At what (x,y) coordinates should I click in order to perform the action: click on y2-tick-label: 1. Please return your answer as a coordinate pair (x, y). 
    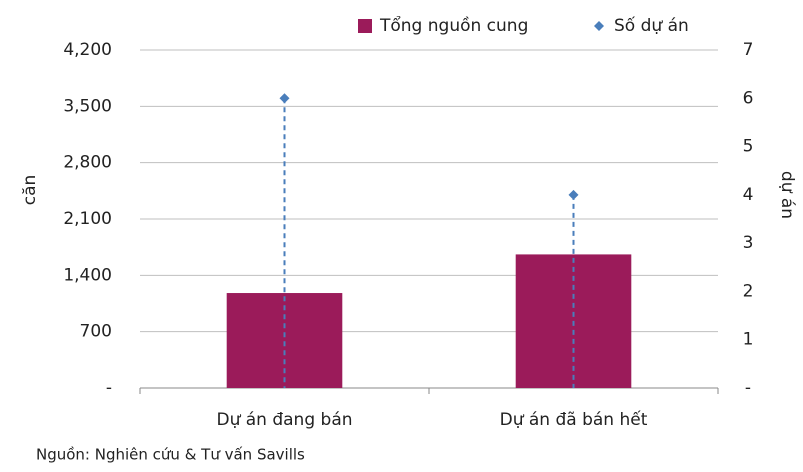
    Looking at the image, I should click on (748, 340).